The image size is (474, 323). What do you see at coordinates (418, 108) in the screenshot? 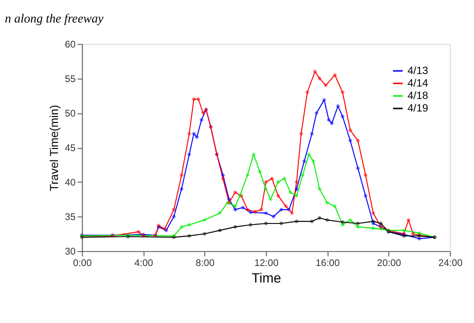
I see `legend-label: 4/19` at bounding box center [418, 108].